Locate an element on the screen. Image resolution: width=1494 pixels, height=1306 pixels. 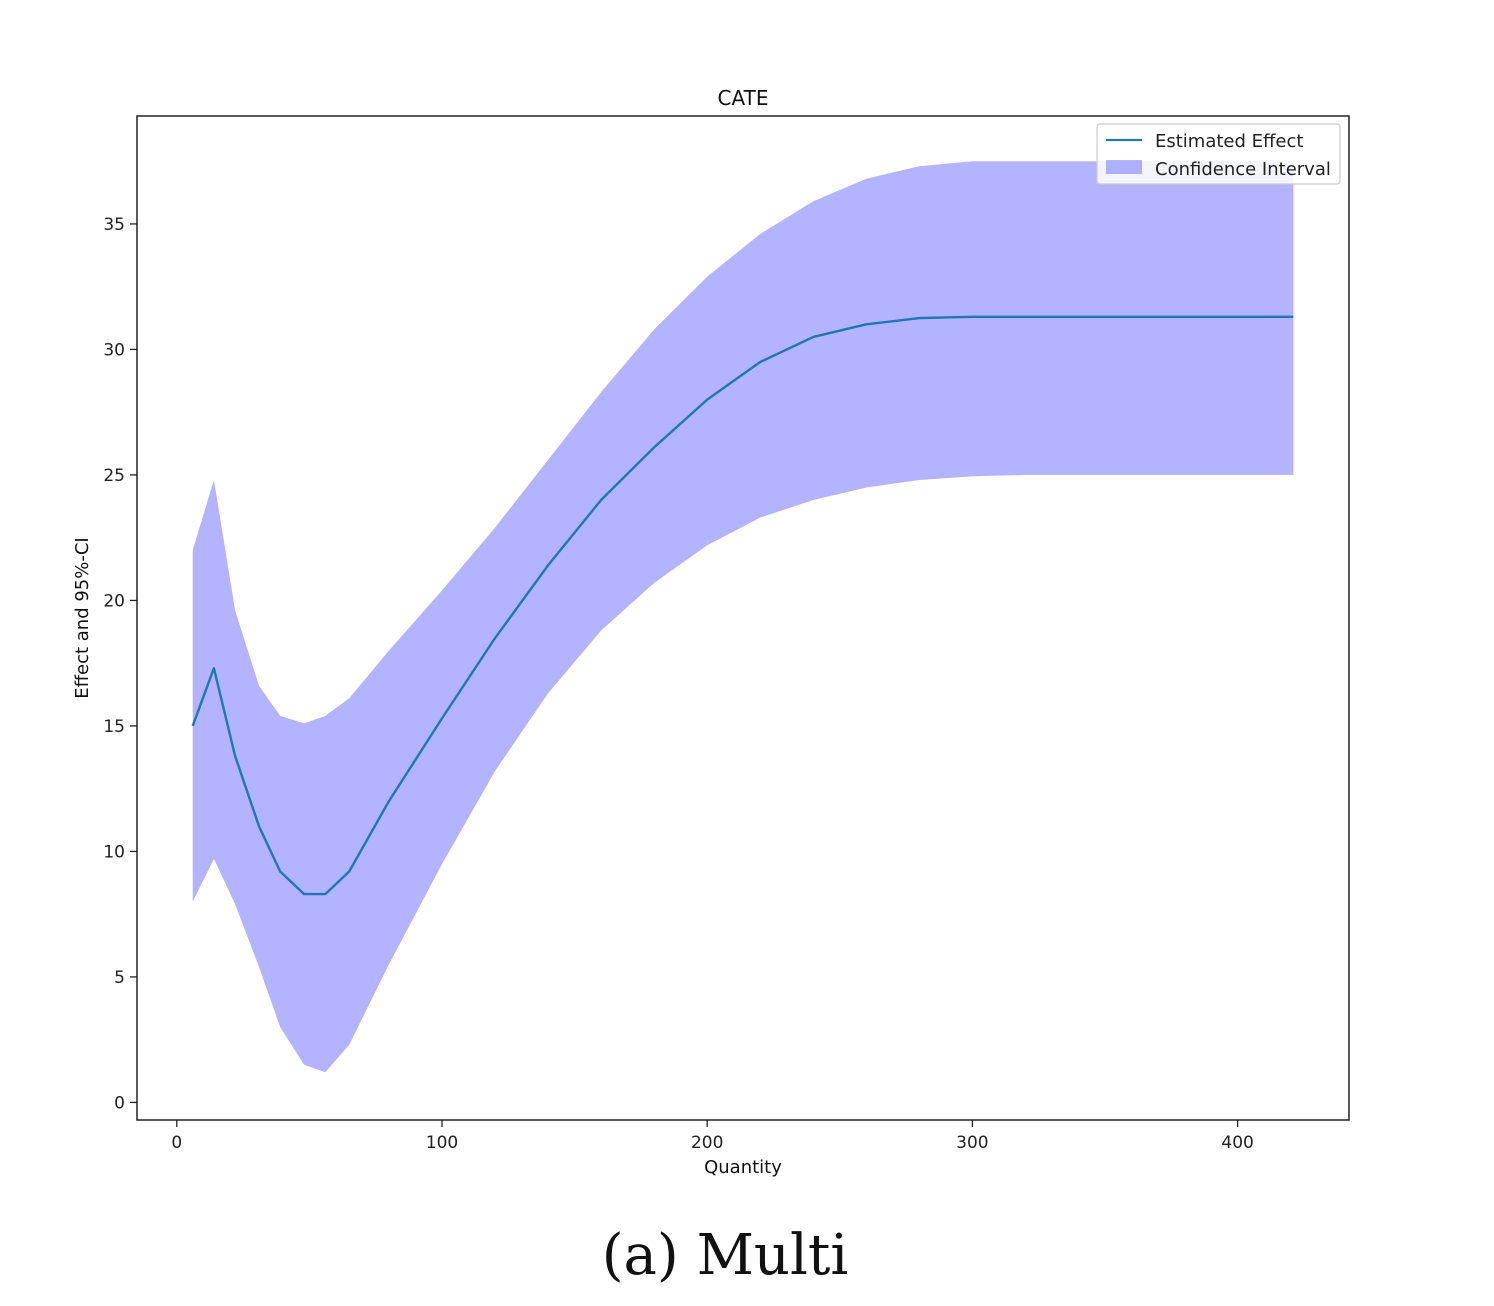
y-tick-label: 15 is located at coordinates (114, 727).